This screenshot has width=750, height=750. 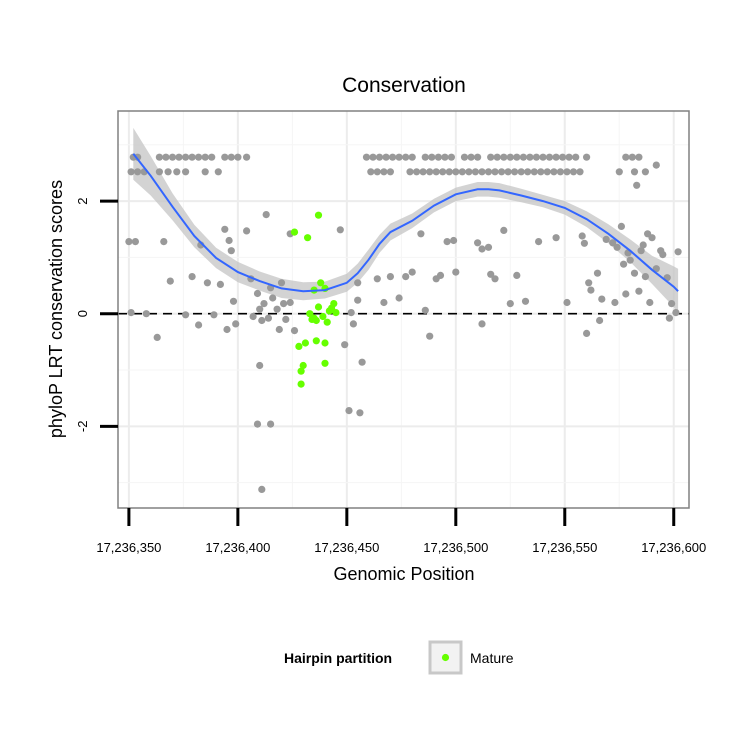 What do you see at coordinates (673, 547) in the screenshot?
I see `x-tick-label: 17,236,600` at bounding box center [673, 547].